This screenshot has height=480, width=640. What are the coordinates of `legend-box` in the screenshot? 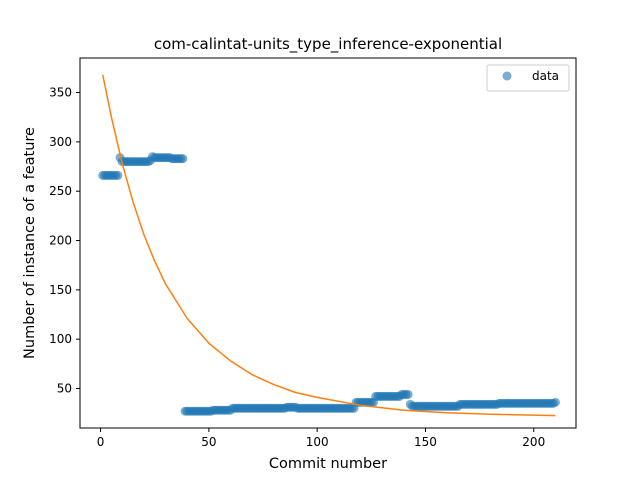 It's located at (528, 78).